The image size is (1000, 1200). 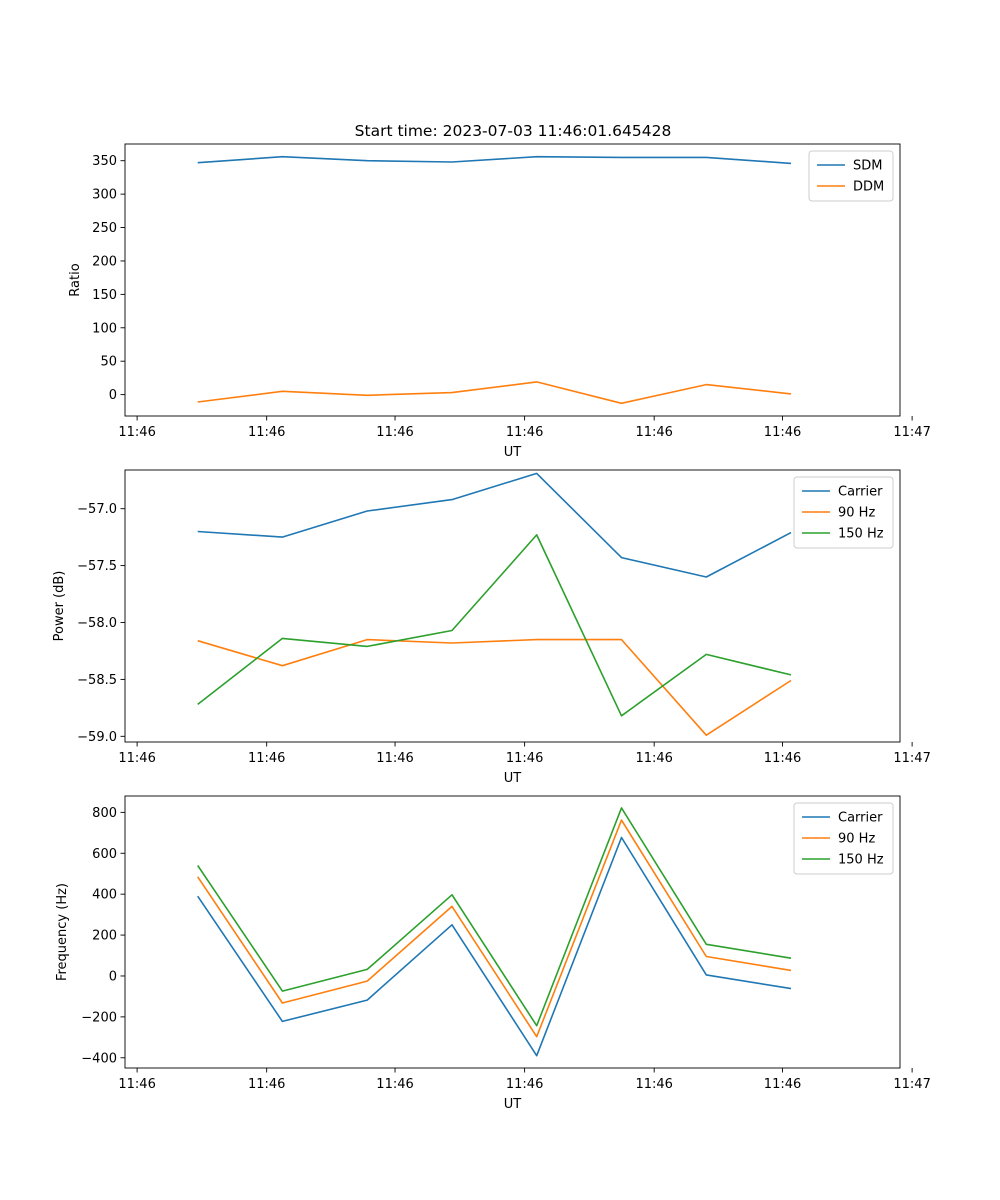 What do you see at coordinates (97, 737) in the screenshot?
I see `y-tick-label: −59.0` at bounding box center [97, 737].